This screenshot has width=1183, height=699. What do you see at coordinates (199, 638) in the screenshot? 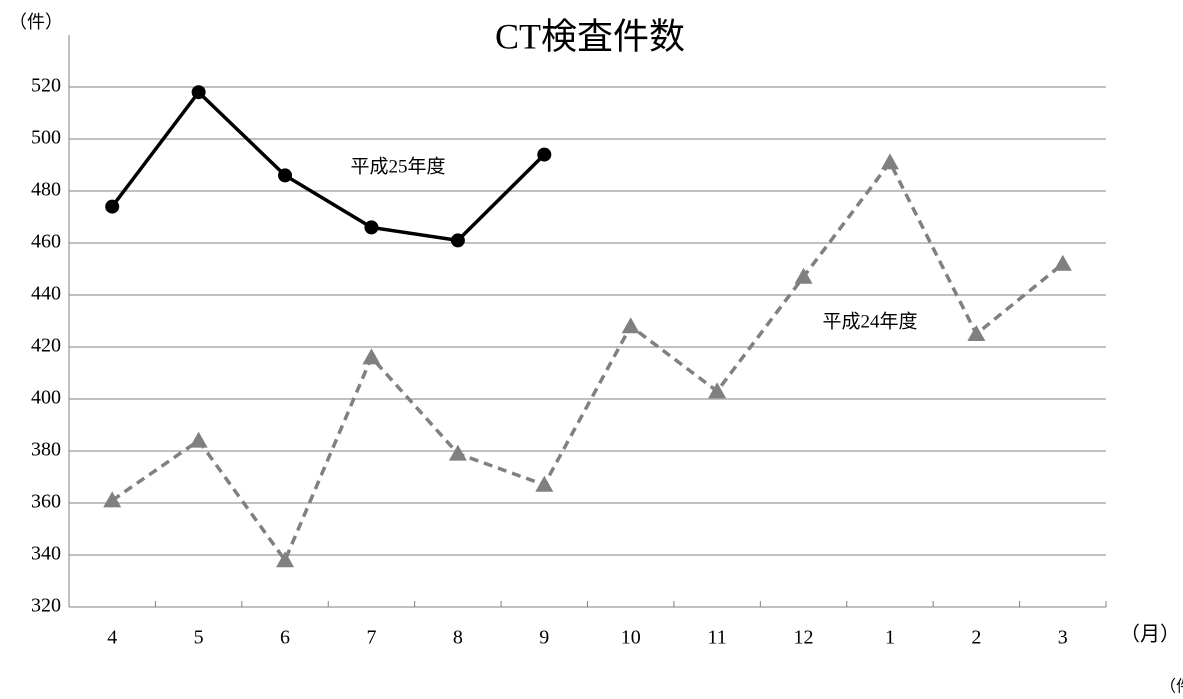
I see `x-tick-label: 5` at bounding box center [199, 638].